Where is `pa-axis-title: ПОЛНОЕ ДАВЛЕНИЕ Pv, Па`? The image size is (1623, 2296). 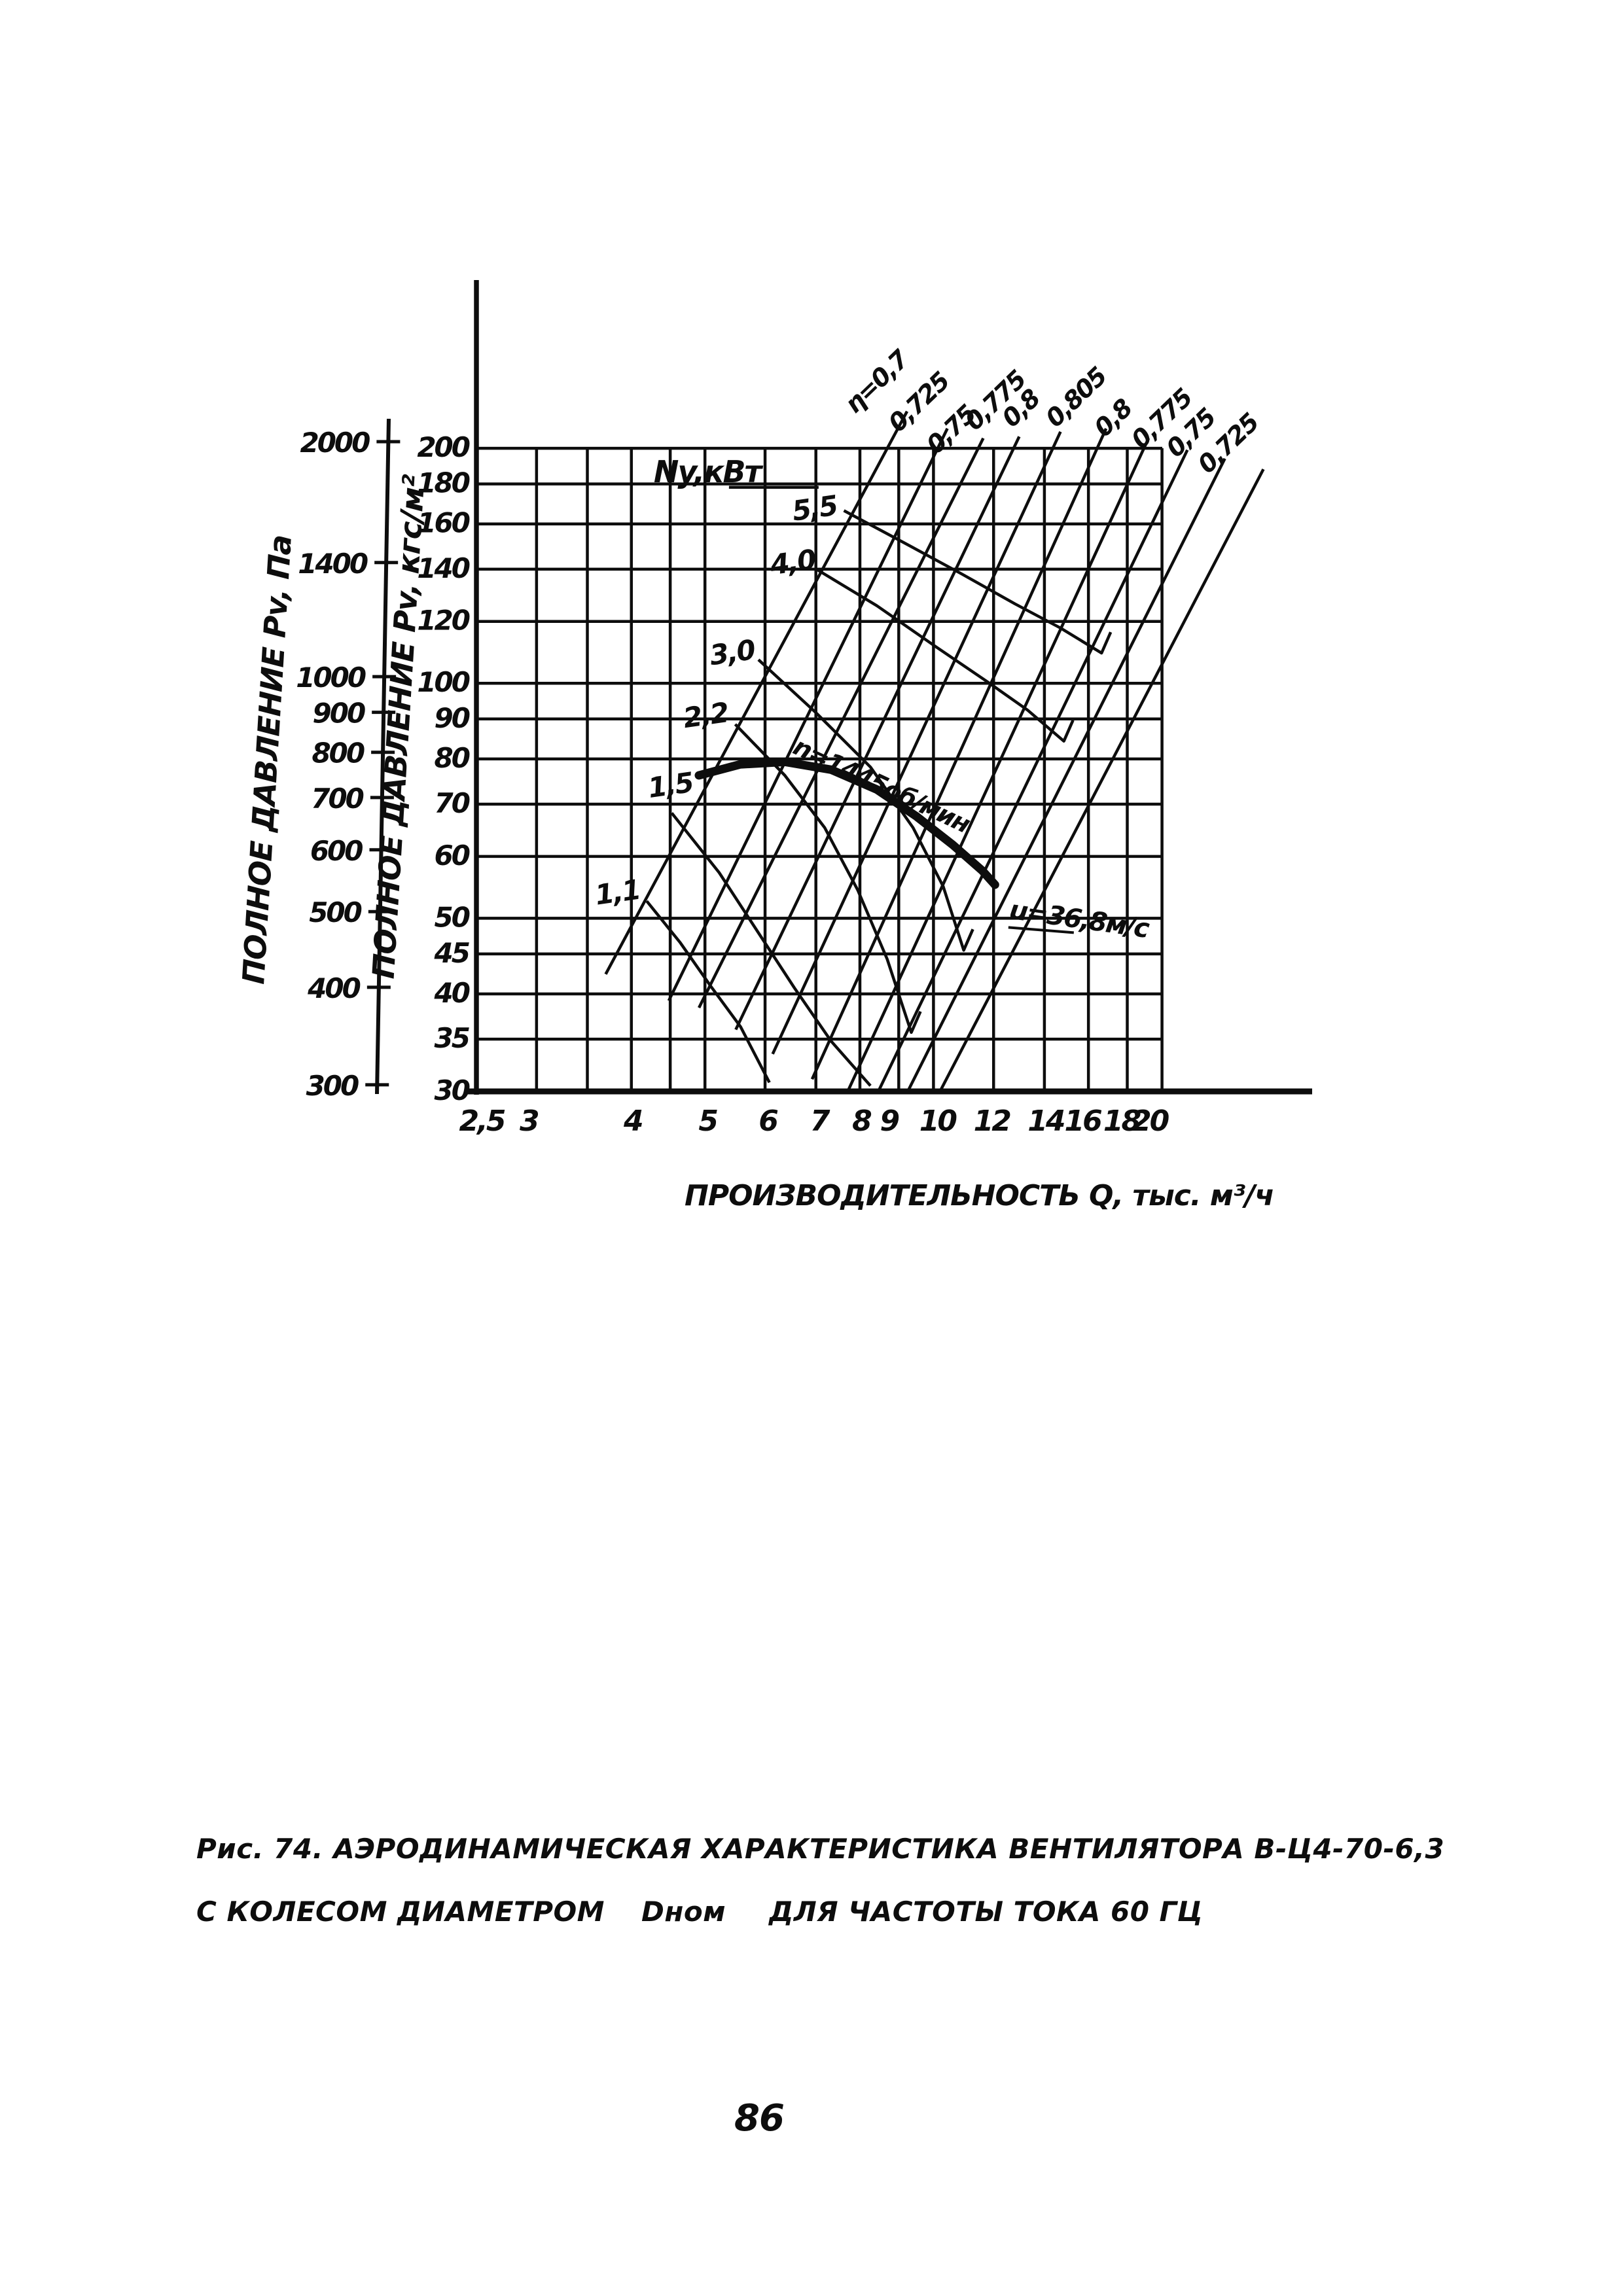 pa-axis-title: ПОЛНОЕ ДАВЛЕНИЕ Pv, Па is located at coordinates (267, 759).